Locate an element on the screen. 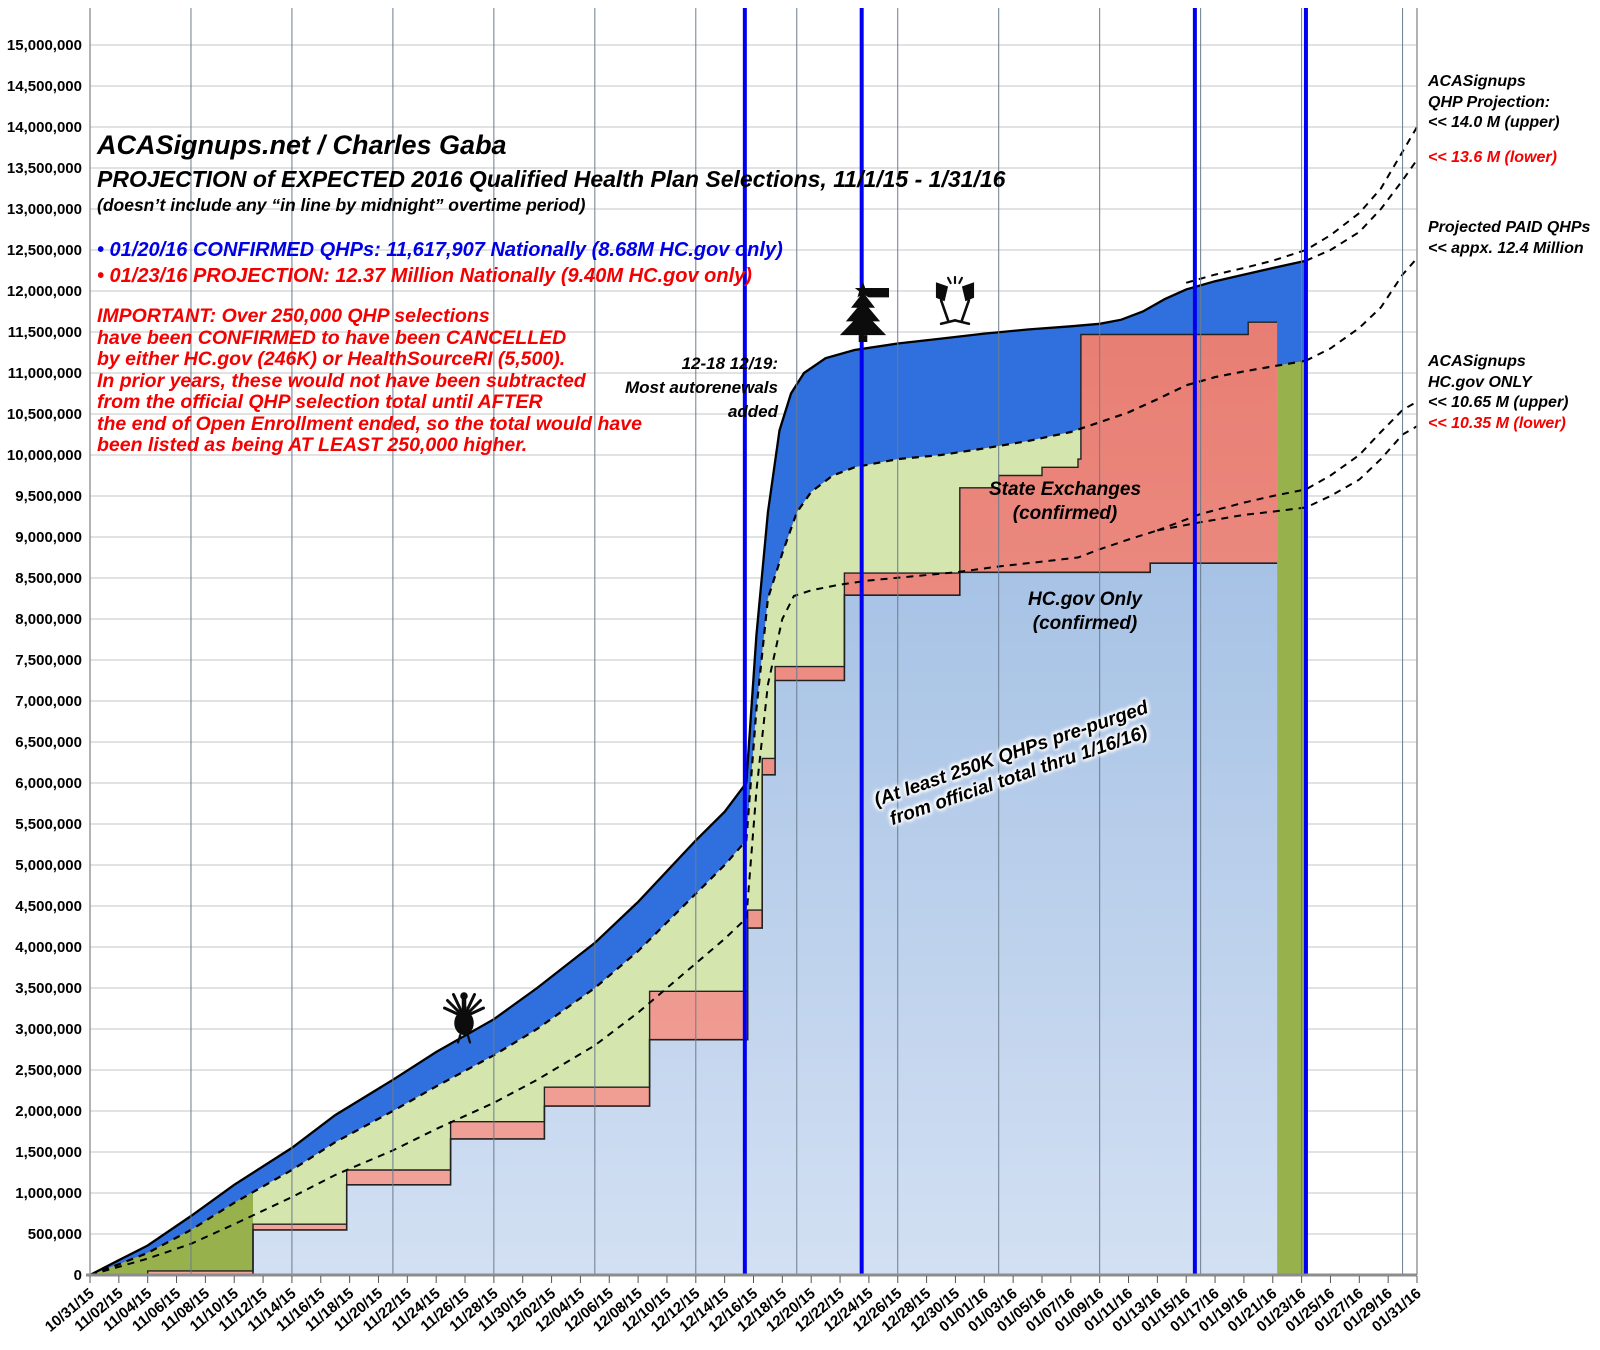 The image size is (1600, 1350). svg-text: 12,000,000 is located at coordinates (44, 291).